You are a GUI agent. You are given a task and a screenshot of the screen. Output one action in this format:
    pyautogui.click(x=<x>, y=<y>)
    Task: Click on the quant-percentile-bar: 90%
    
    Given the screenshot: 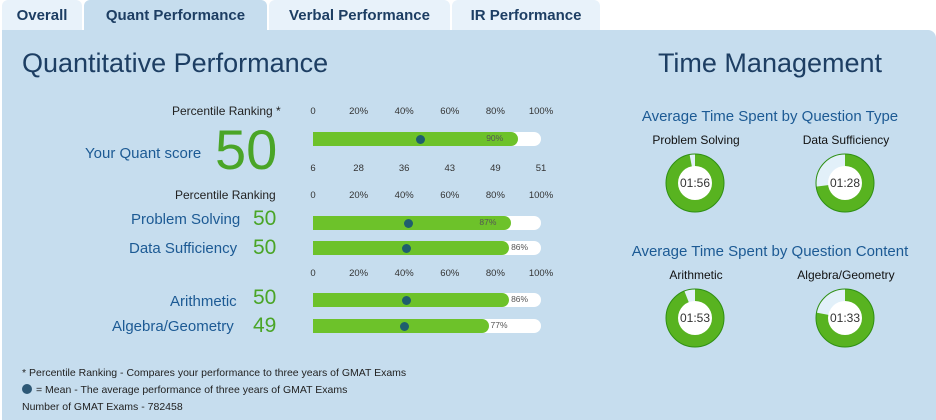 What is the action you would take?
    pyautogui.click(x=427, y=139)
    